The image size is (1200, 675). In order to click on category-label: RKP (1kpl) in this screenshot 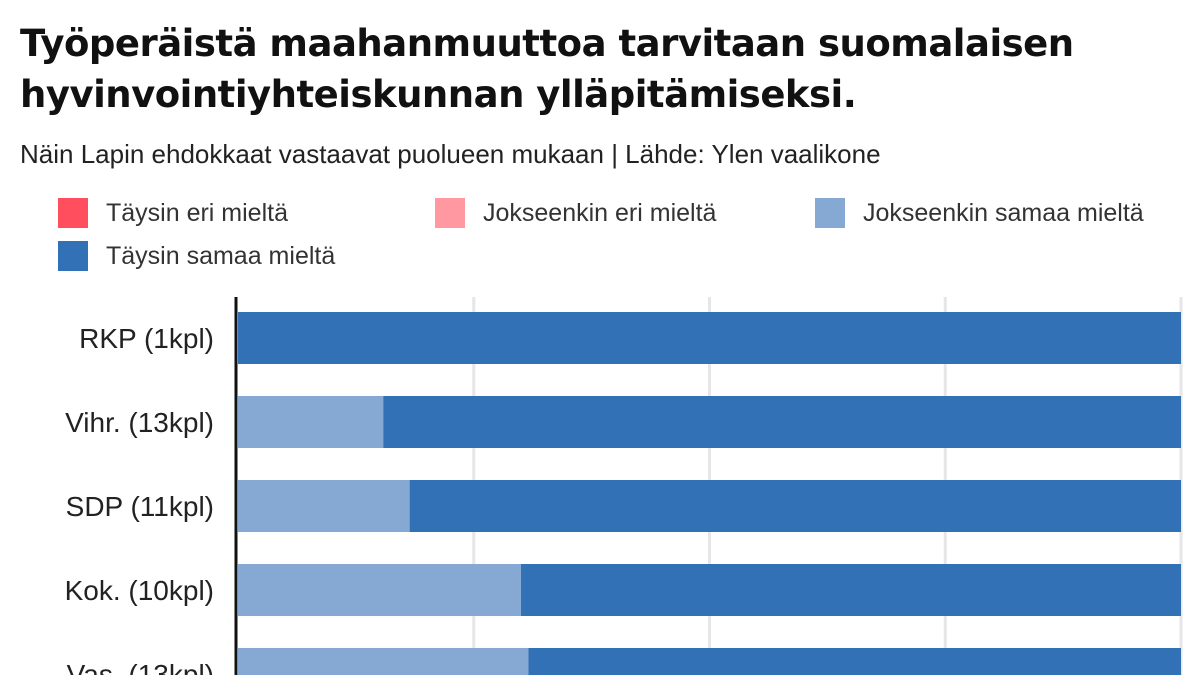, I will do `click(146, 338)`.